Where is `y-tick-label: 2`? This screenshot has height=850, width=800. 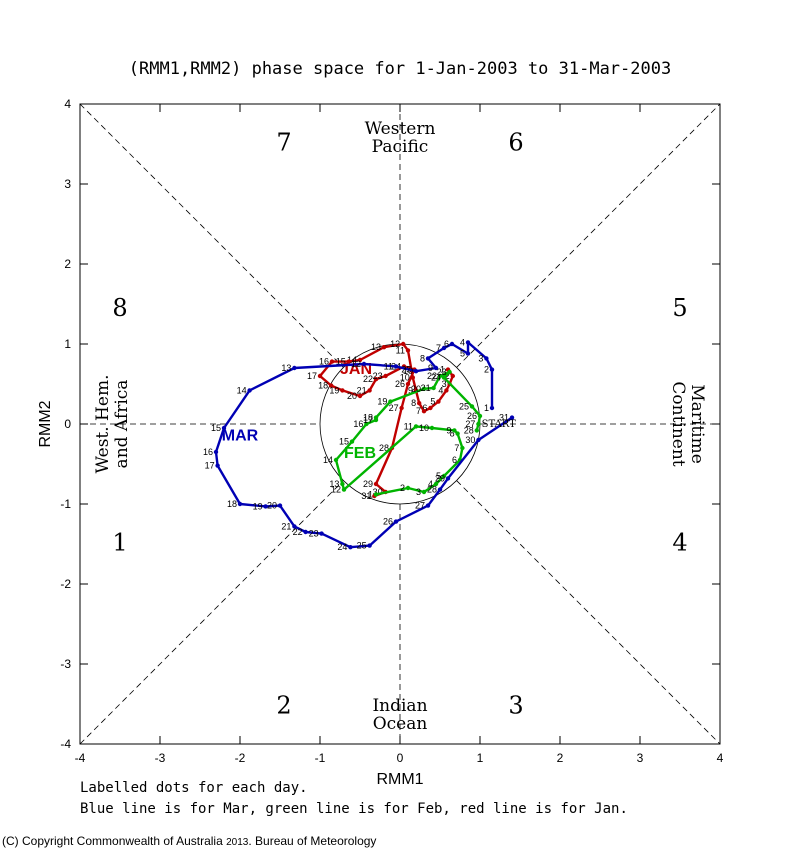 y-tick-label: 2 is located at coordinates (67, 264).